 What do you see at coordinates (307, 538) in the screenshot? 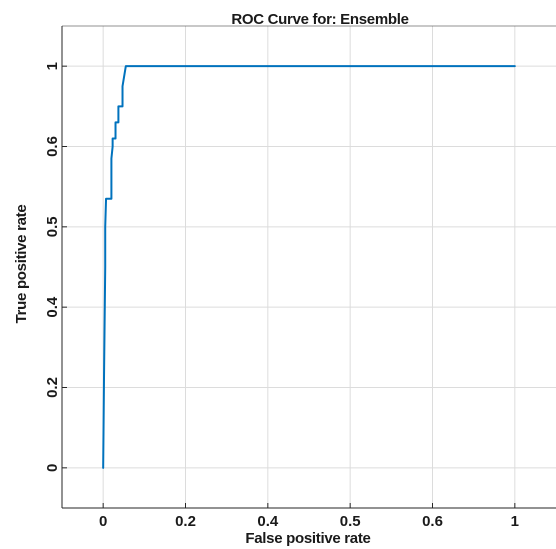
I see `x-axis-label: False positive rate` at bounding box center [307, 538].